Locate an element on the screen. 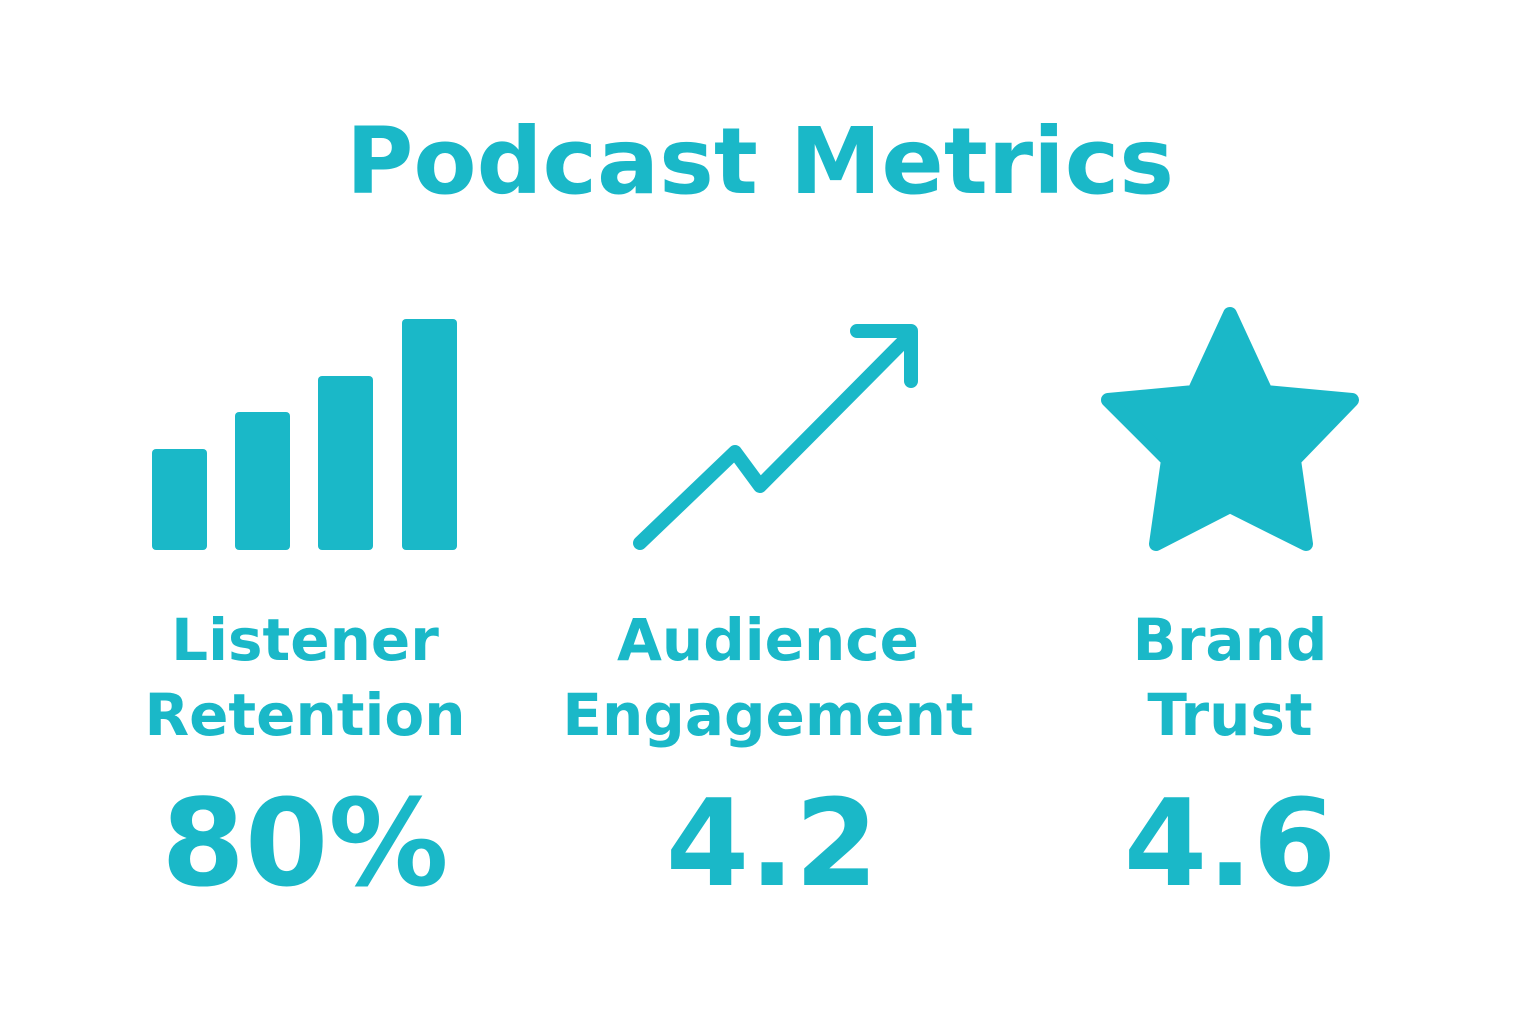 This screenshot has height=1028, width=1536. arrow-head is located at coordinates (884, 356).